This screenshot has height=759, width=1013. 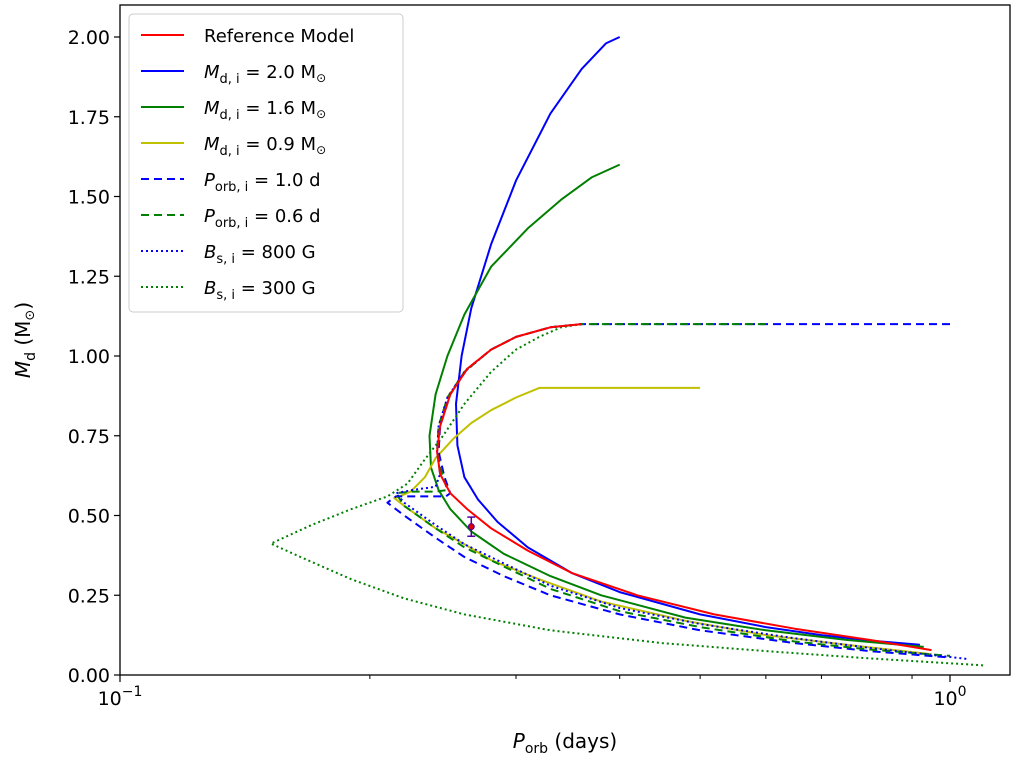 I want to click on legend-label-2: Md, i = 1.6 M⊙, so click(x=265, y=110).